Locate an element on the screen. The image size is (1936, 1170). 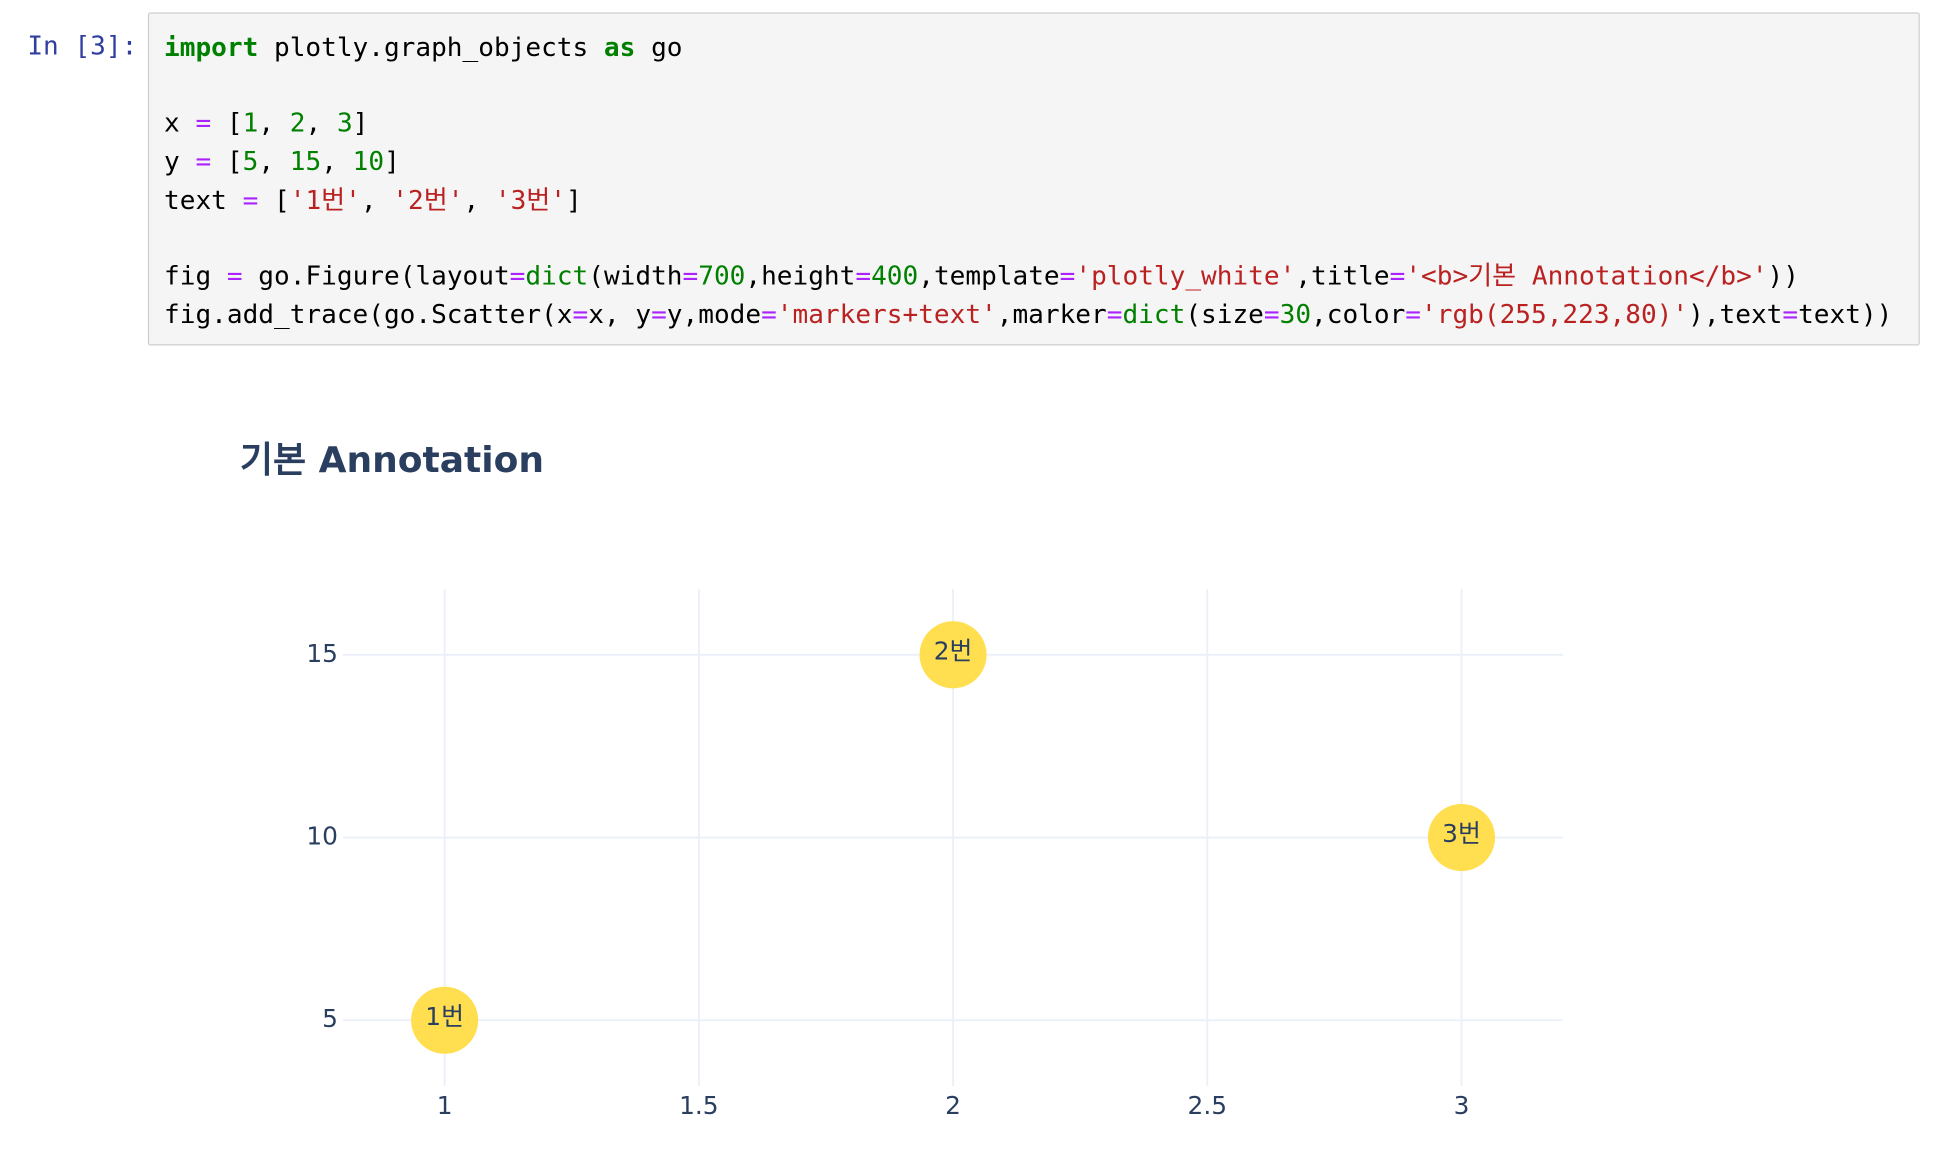
code-token: 'rgb(255,223,80)' is located at coordinates (1555, 314).